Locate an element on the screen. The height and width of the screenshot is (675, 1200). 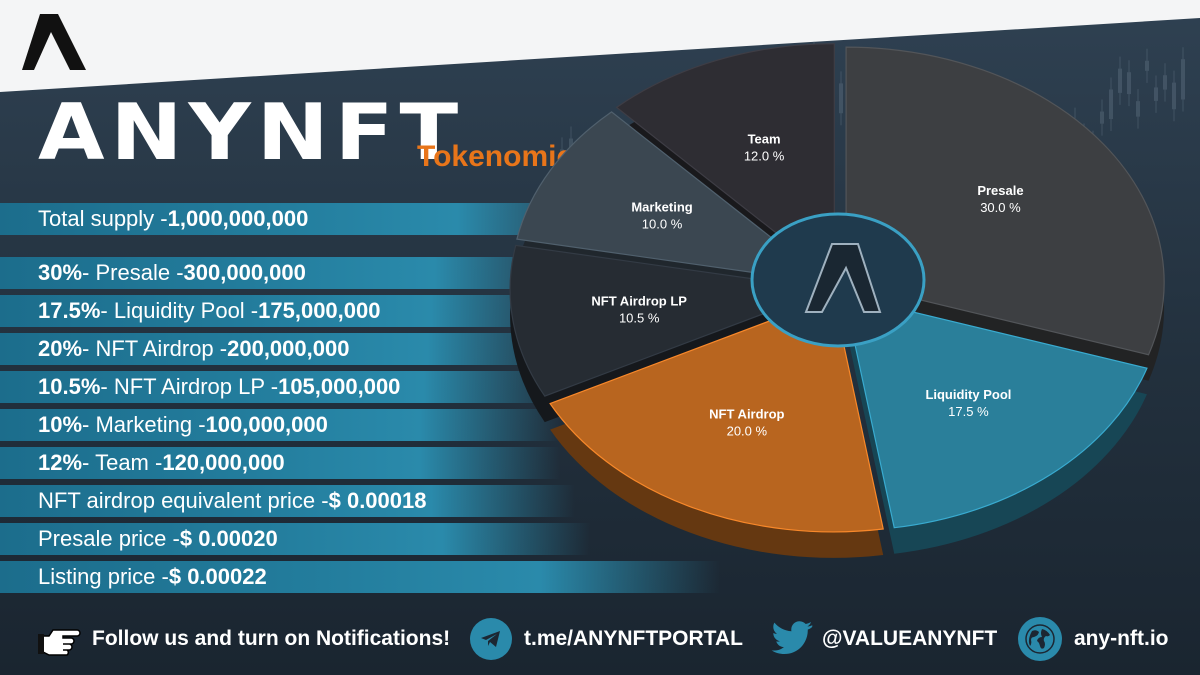
row-total-supply: Total supply - 1,000,000,000 is located at coordinates (305, 219).